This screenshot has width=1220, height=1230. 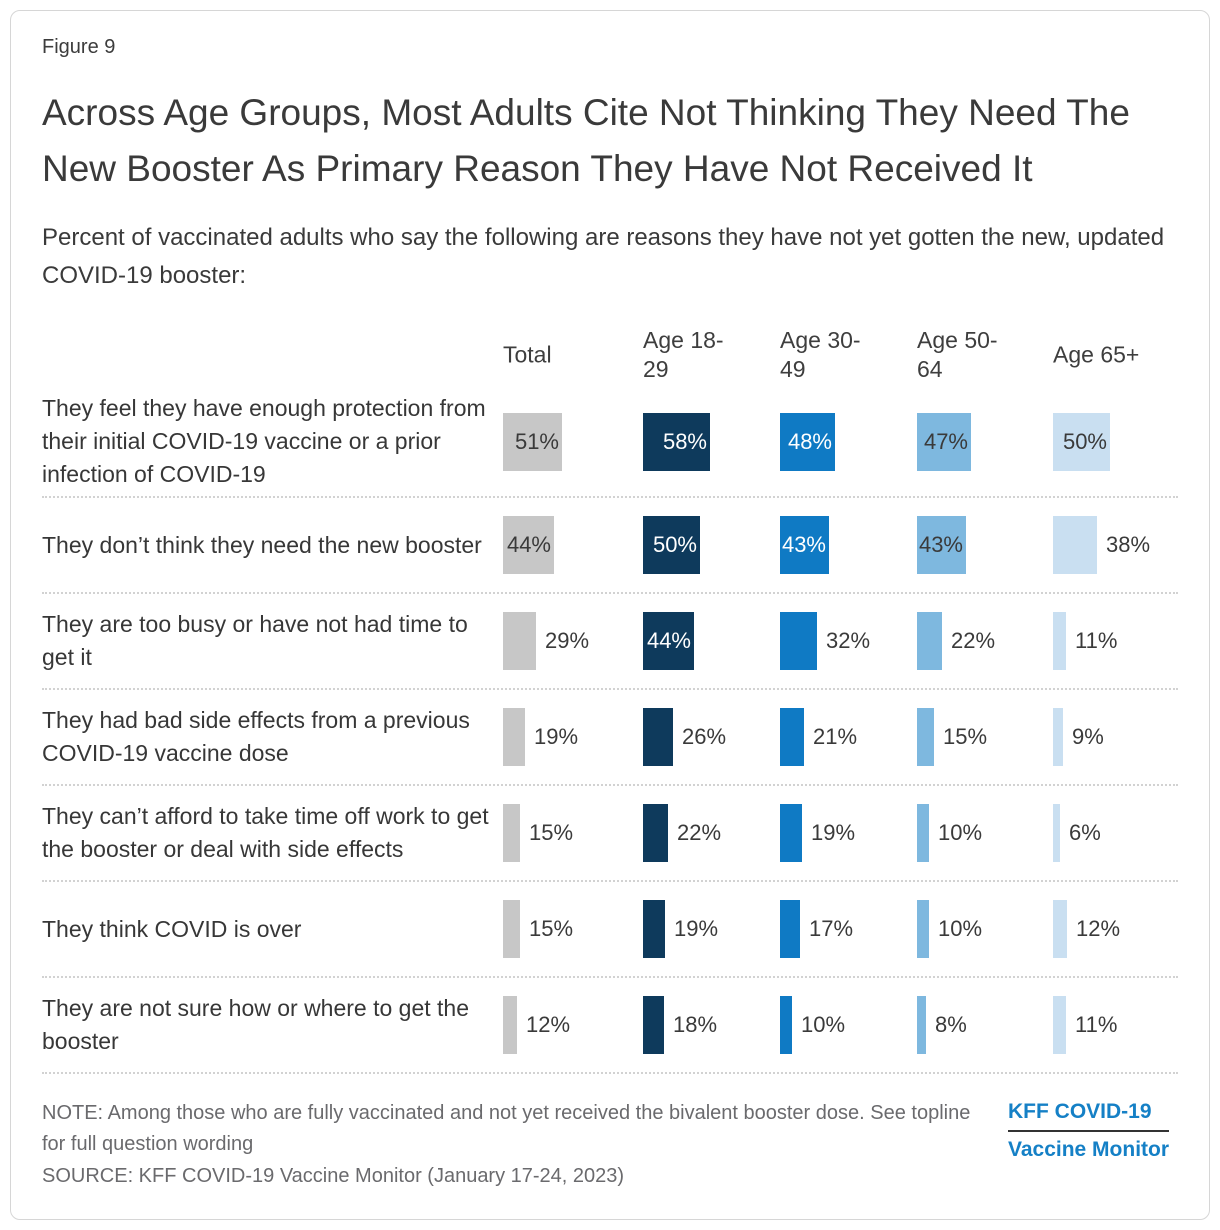 What do you see at coordinates (820, 354) in the screenshot?
I see `column-header-age-30-49: Age 30-49` at bounding box center [820, 354].